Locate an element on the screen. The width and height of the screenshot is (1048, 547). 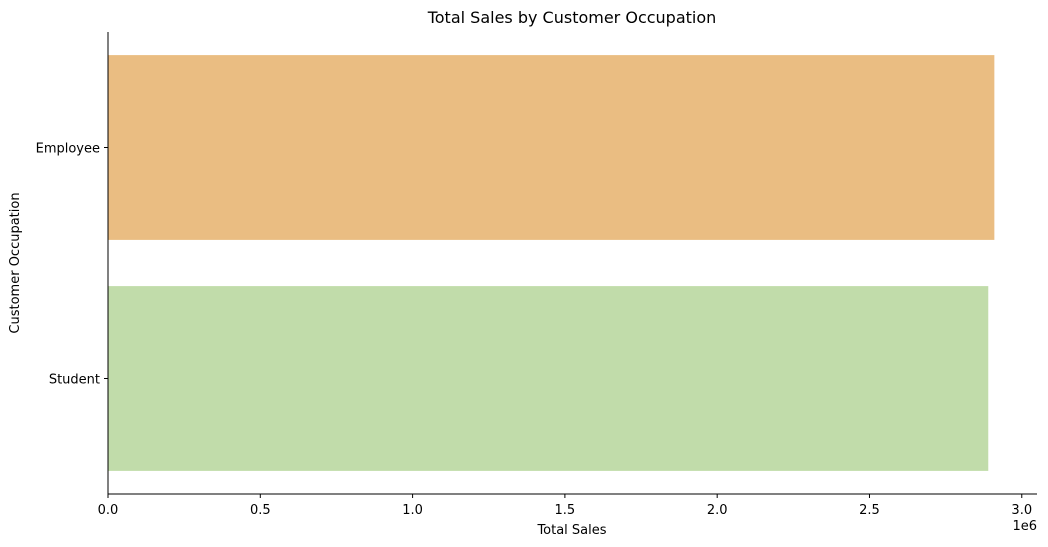
x-tick-label: 0.0 is located at coordinates (108, 510).